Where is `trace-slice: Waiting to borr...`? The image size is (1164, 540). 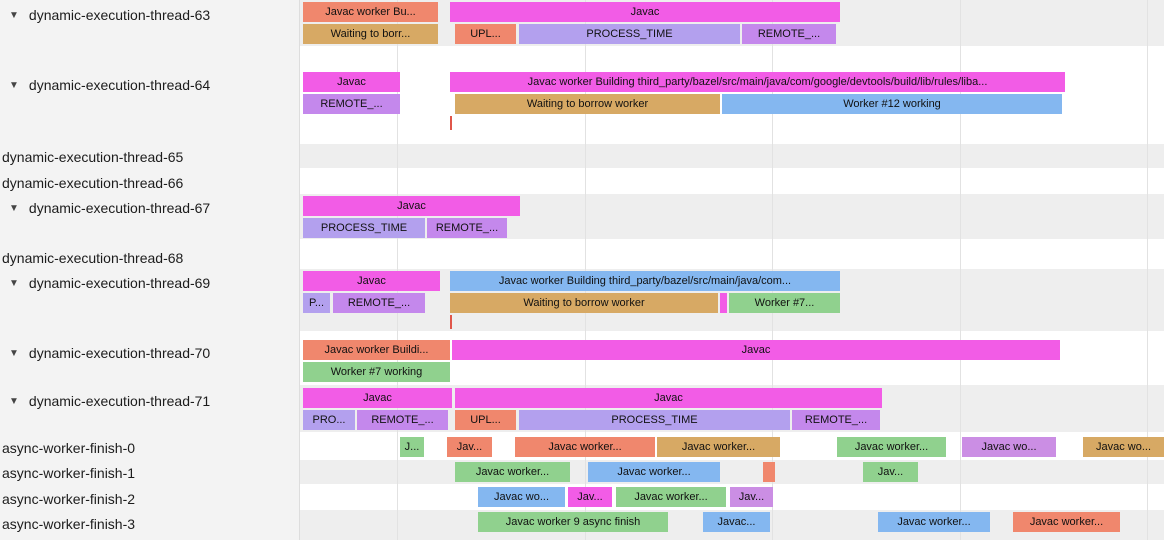
trace-slice: Waiting to borr... is located at coordinates (370, 34).